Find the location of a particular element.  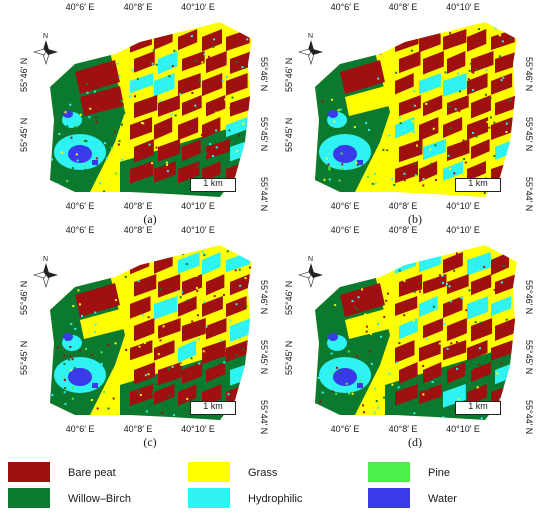

panel-caption: (a) is located at coordinates (150, 219).